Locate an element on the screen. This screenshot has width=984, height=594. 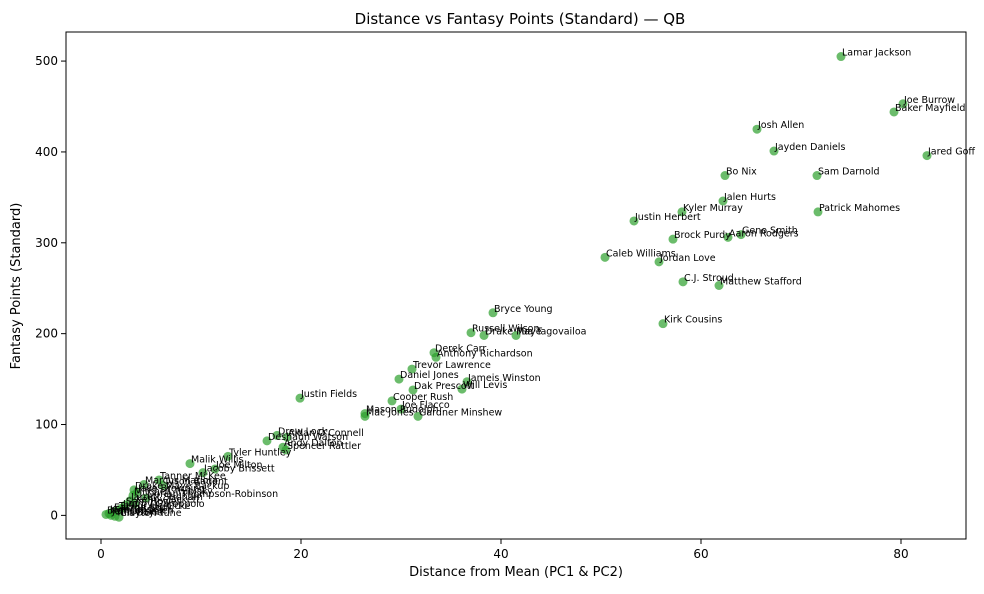
x-axis: 0 20 40 60 80 is located at coordinates (503, 550).